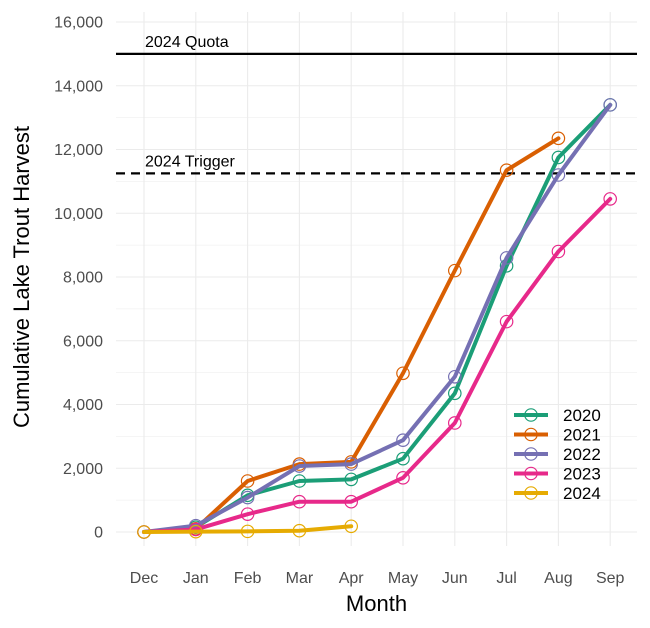 This screenshot has height=628, width=650. I want to click on series-2024, so click(247, 529).